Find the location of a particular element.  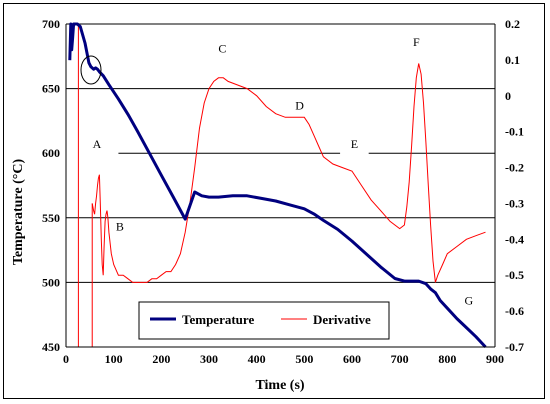

x-tick-label: 0 is located at coordinates (66, 359).